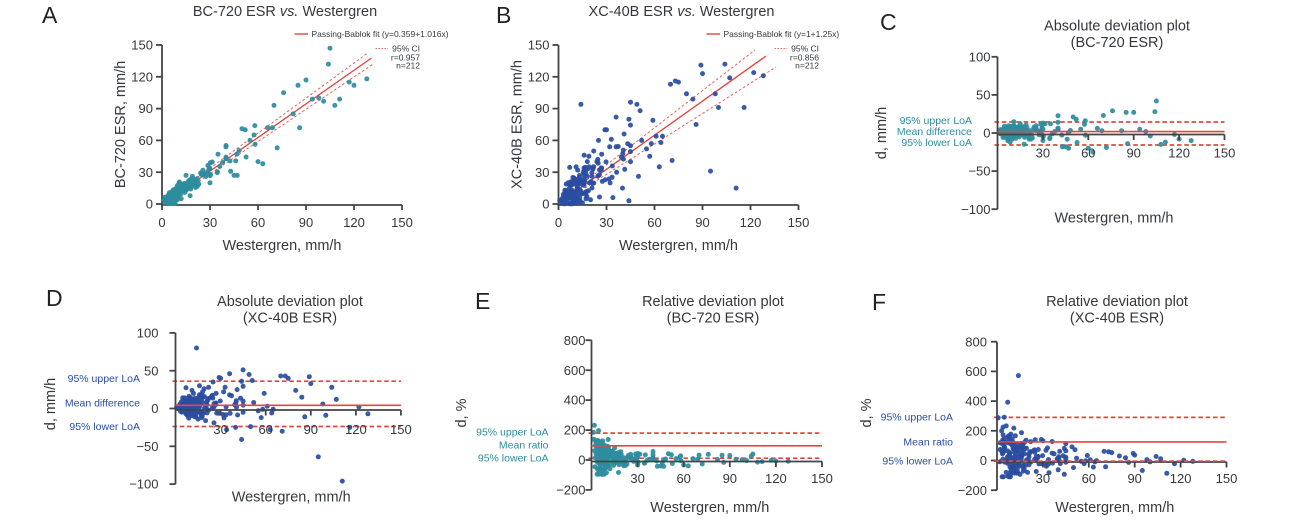 The width and height of the screenshot is (1290, 520). Describe the element at coordinates (285, 12) in the screenshot. I see `svg-text: BC-720 ESR vs. Westergren` at that location.